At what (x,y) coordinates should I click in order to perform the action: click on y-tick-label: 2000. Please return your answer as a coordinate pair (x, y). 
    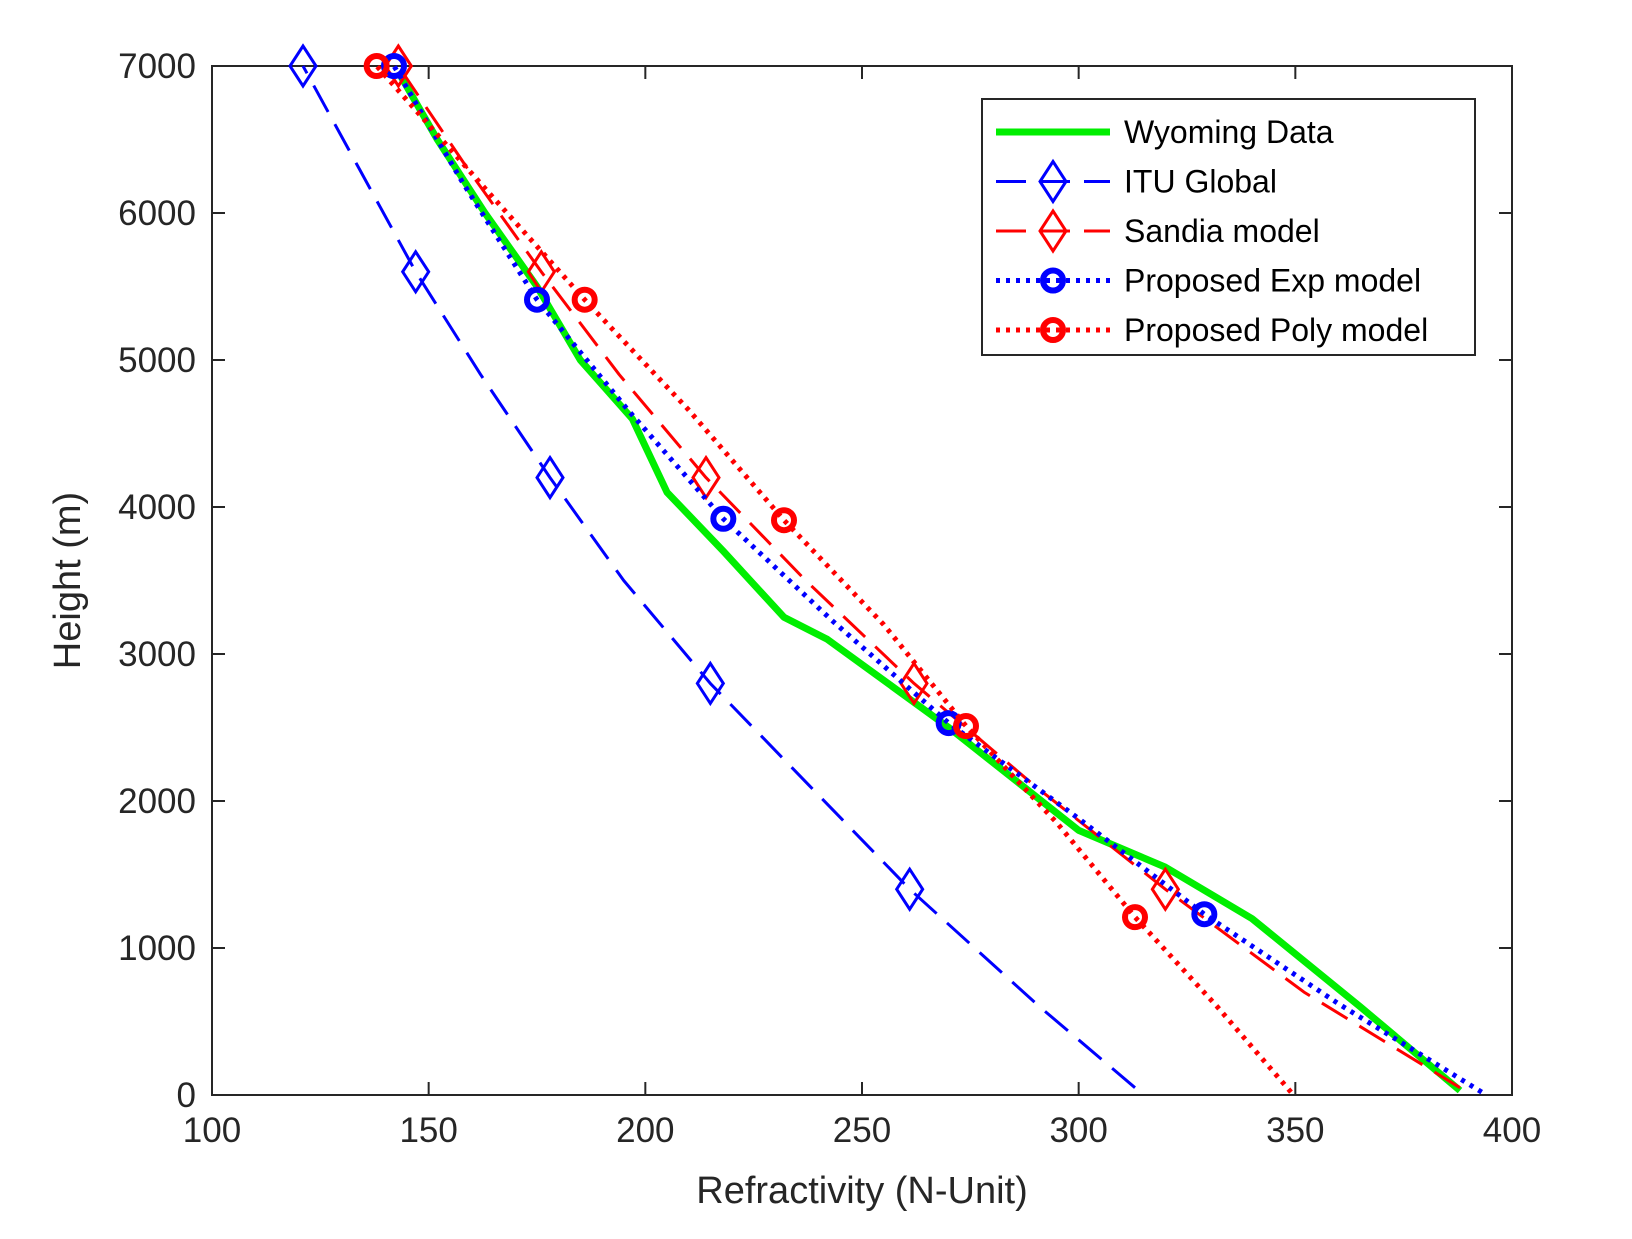
    Looking at the image, I should click on (157, 801).